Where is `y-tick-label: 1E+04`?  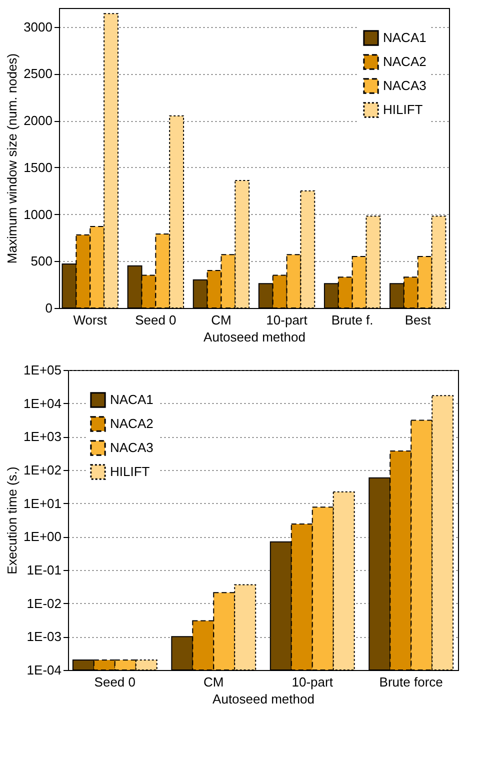 y-tick-label: 1E+04 is located at coordinates (43, 403).